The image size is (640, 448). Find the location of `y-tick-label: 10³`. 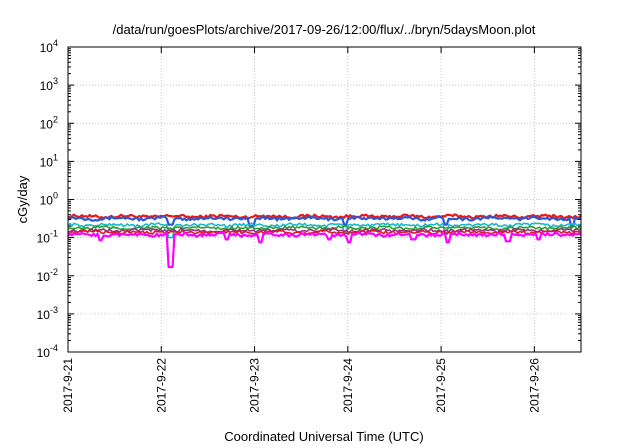

y-tick-label: 10³ is located at coordinates (49, 84).